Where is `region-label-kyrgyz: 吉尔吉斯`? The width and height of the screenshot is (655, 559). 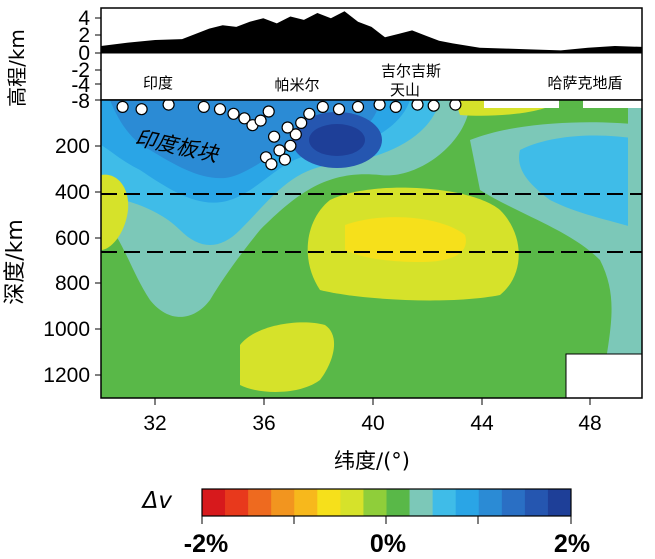 region-label-kyrgyz: 吉尔吉斯 is located at coordinates (411, 71).